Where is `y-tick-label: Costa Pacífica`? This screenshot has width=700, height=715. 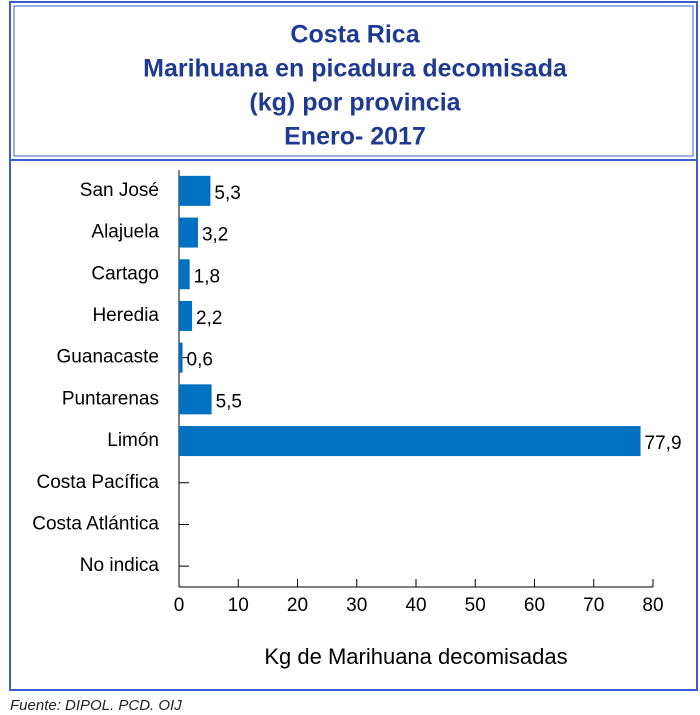 y-tick-label: Costa Pacífica is located at coordinates (98, 482).